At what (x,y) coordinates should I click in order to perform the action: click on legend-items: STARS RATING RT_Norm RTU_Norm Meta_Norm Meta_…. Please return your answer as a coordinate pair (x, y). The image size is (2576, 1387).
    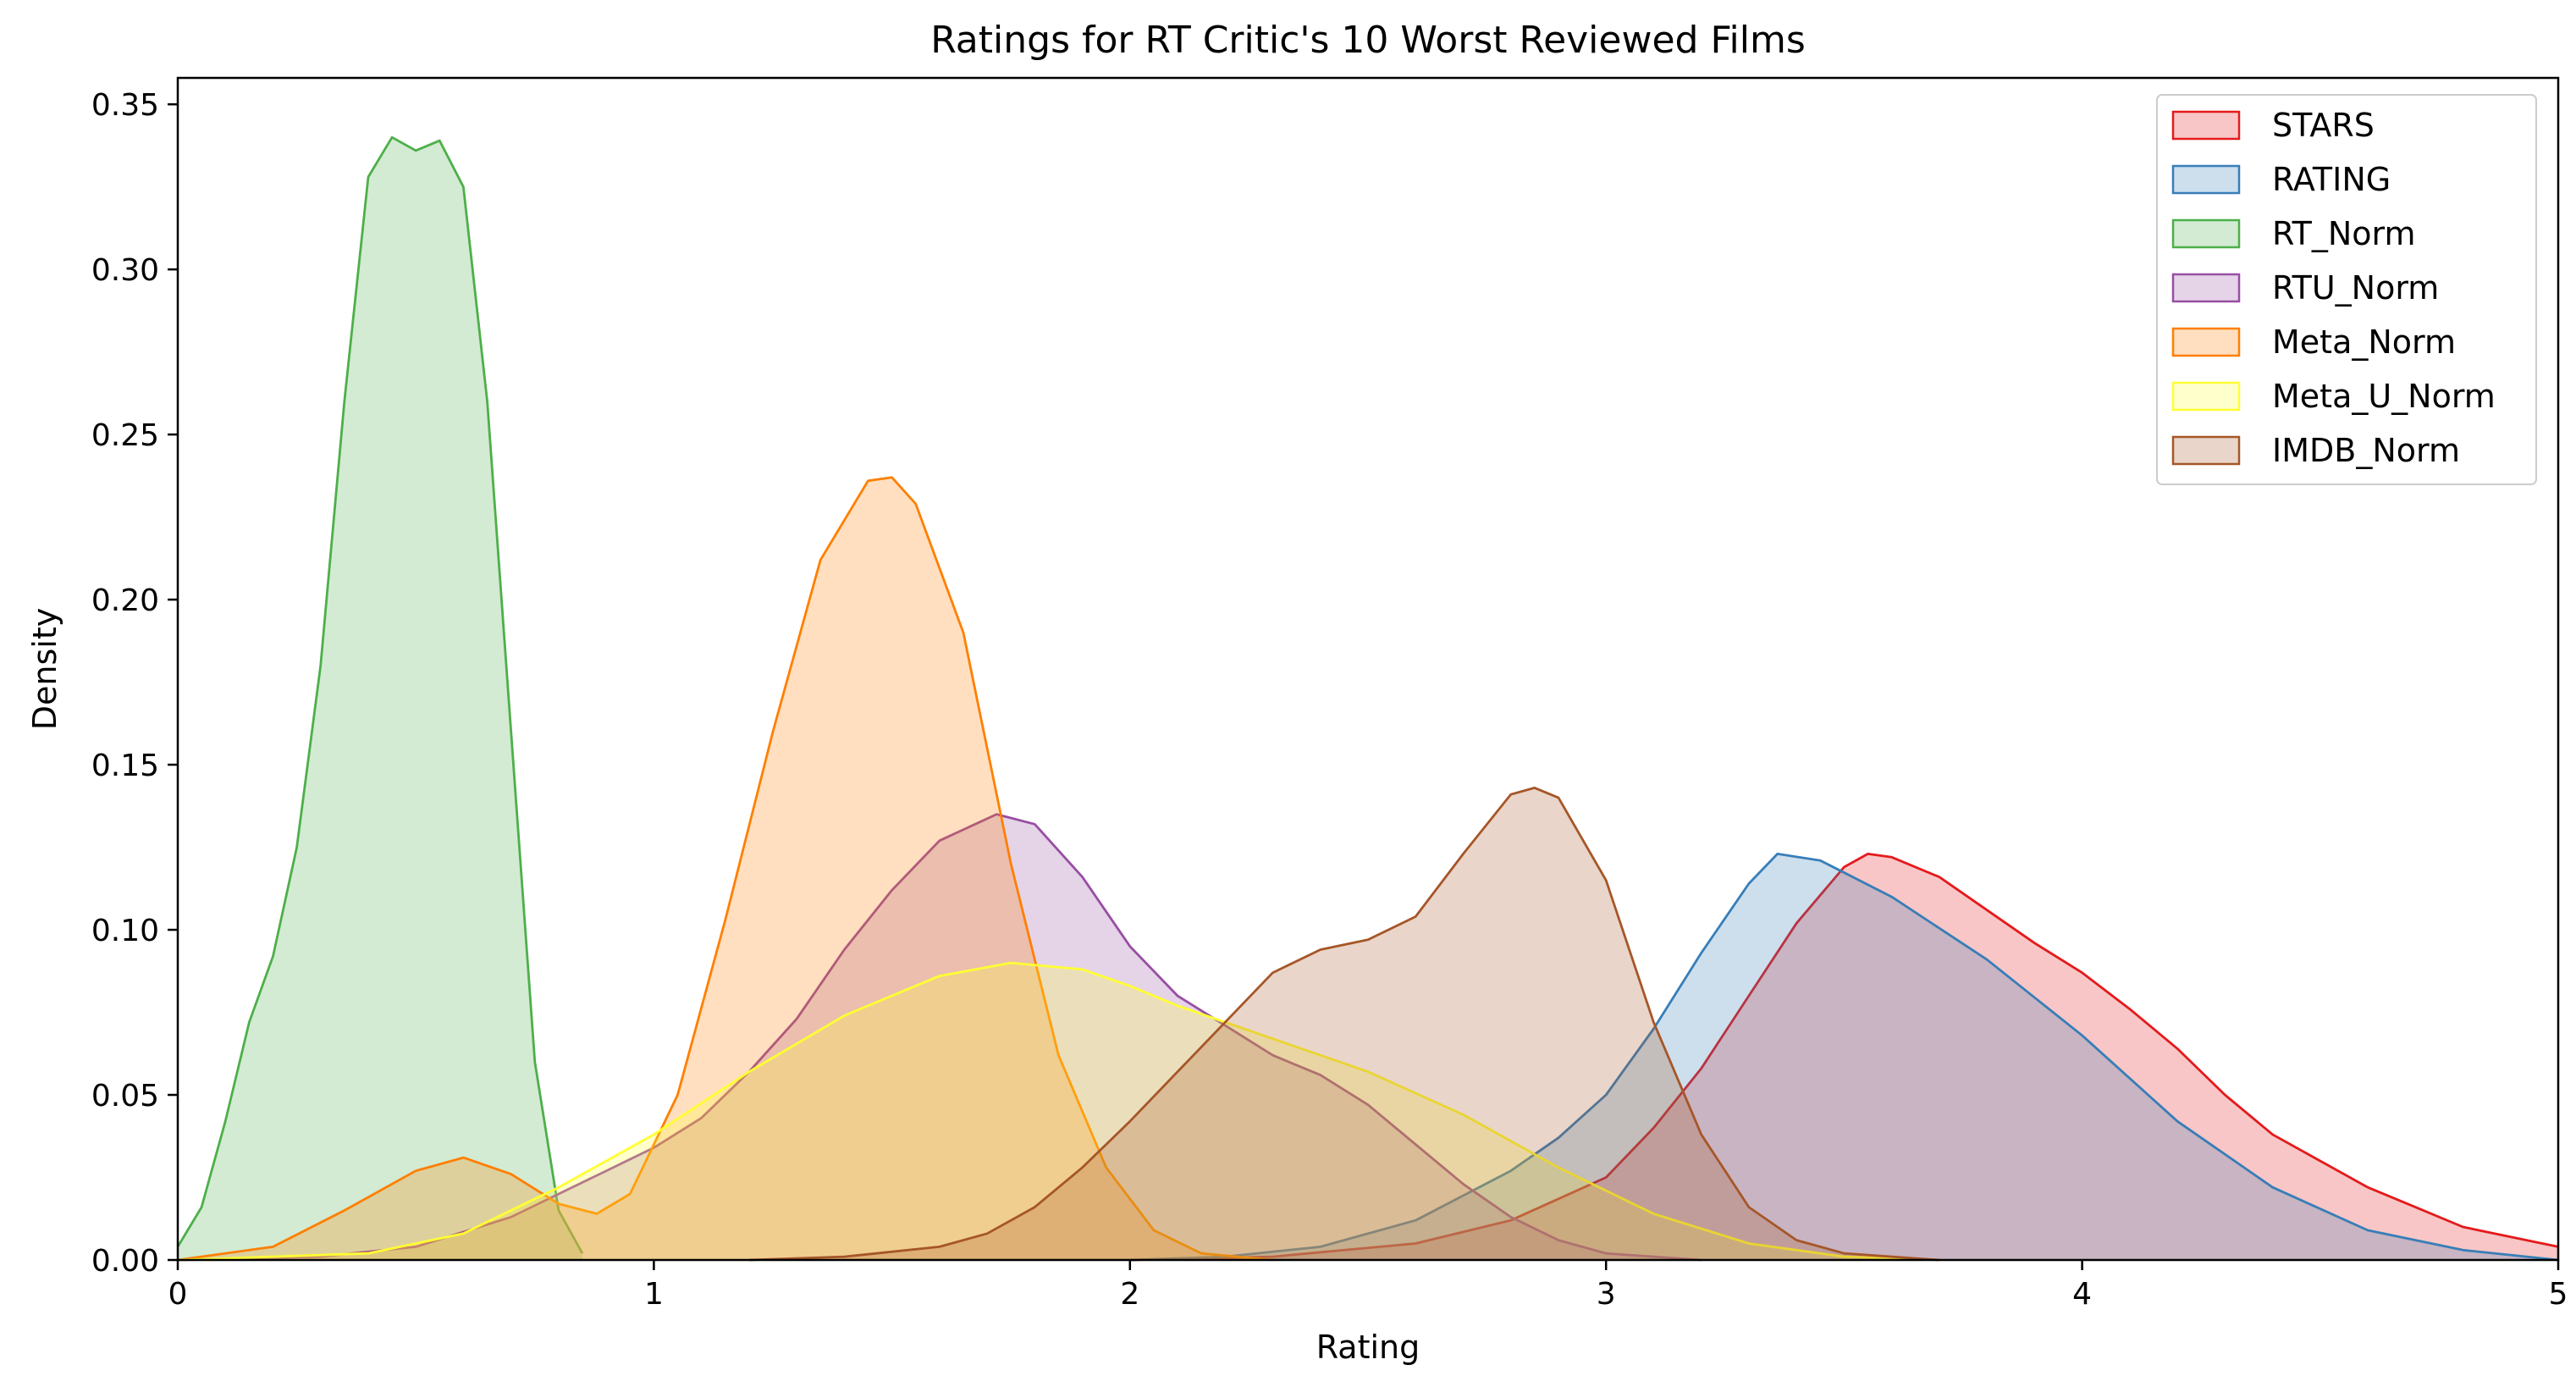
    Looking at the image, I should click on (2333, 288).